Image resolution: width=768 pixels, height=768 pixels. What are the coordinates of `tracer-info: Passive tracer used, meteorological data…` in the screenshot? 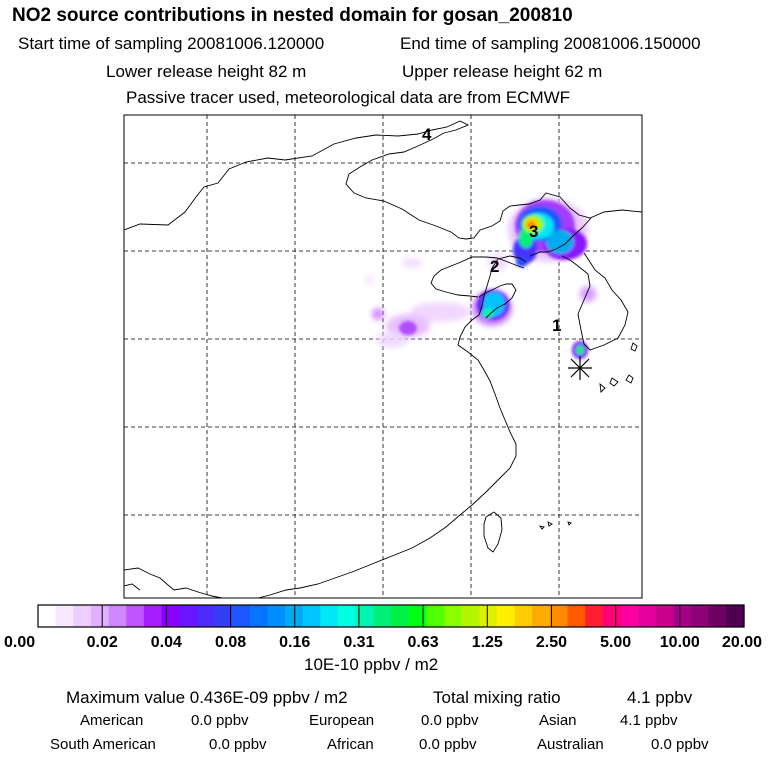 It's located at (348, 97).